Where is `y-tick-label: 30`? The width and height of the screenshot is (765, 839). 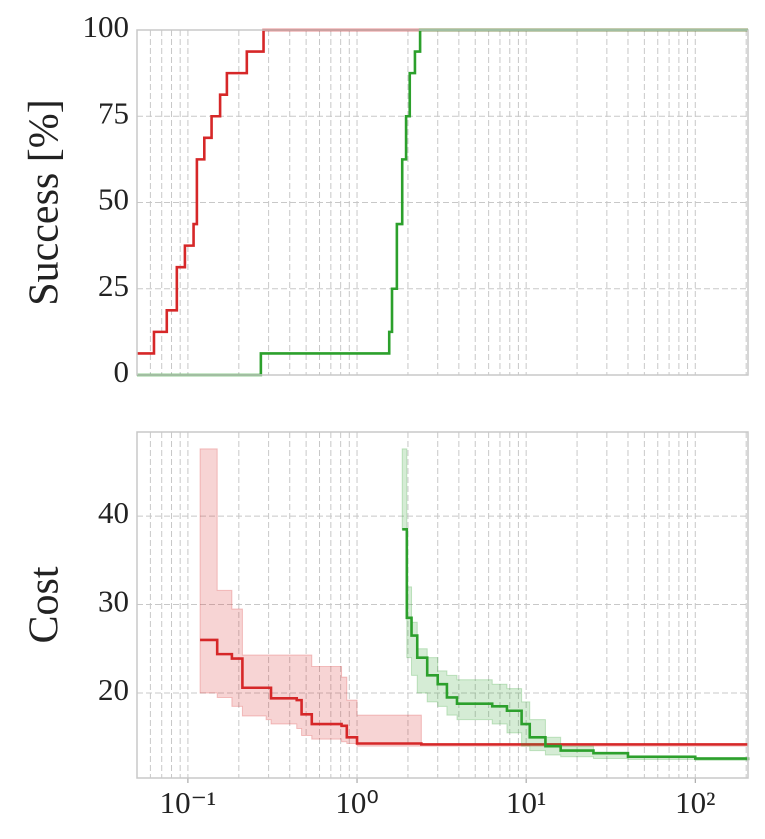 y-tick-label: 30 is located at coordinates (113, 601).